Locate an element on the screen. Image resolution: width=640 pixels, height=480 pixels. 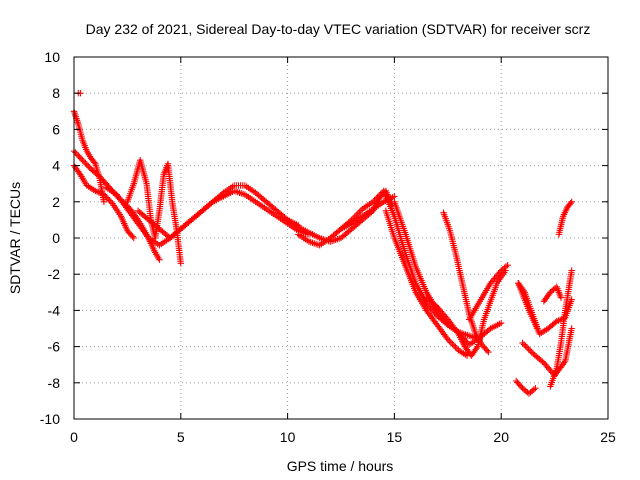
y-tick-label: -10 is located at coordinates (50, 419).